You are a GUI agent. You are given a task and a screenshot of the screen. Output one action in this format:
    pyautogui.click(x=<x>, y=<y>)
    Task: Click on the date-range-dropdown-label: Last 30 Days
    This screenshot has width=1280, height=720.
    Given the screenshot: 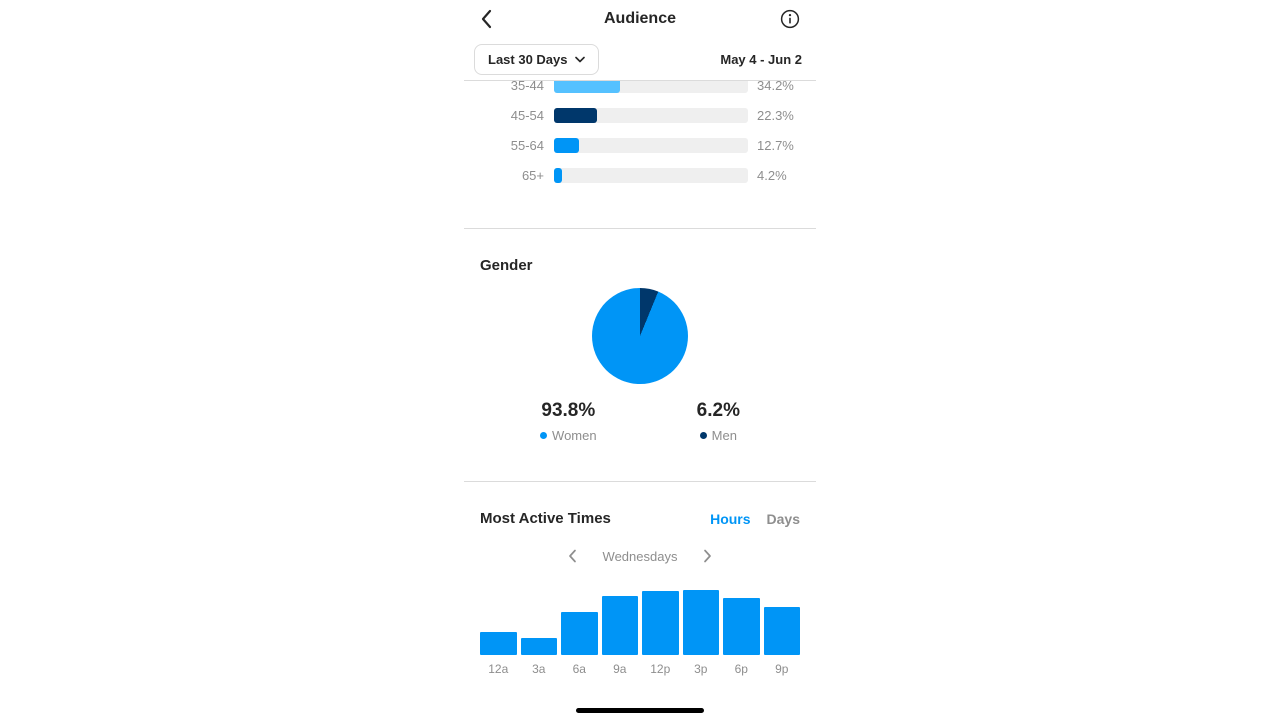 What is the action you would take?
    pyautogui.click(x=528, y=59)
    